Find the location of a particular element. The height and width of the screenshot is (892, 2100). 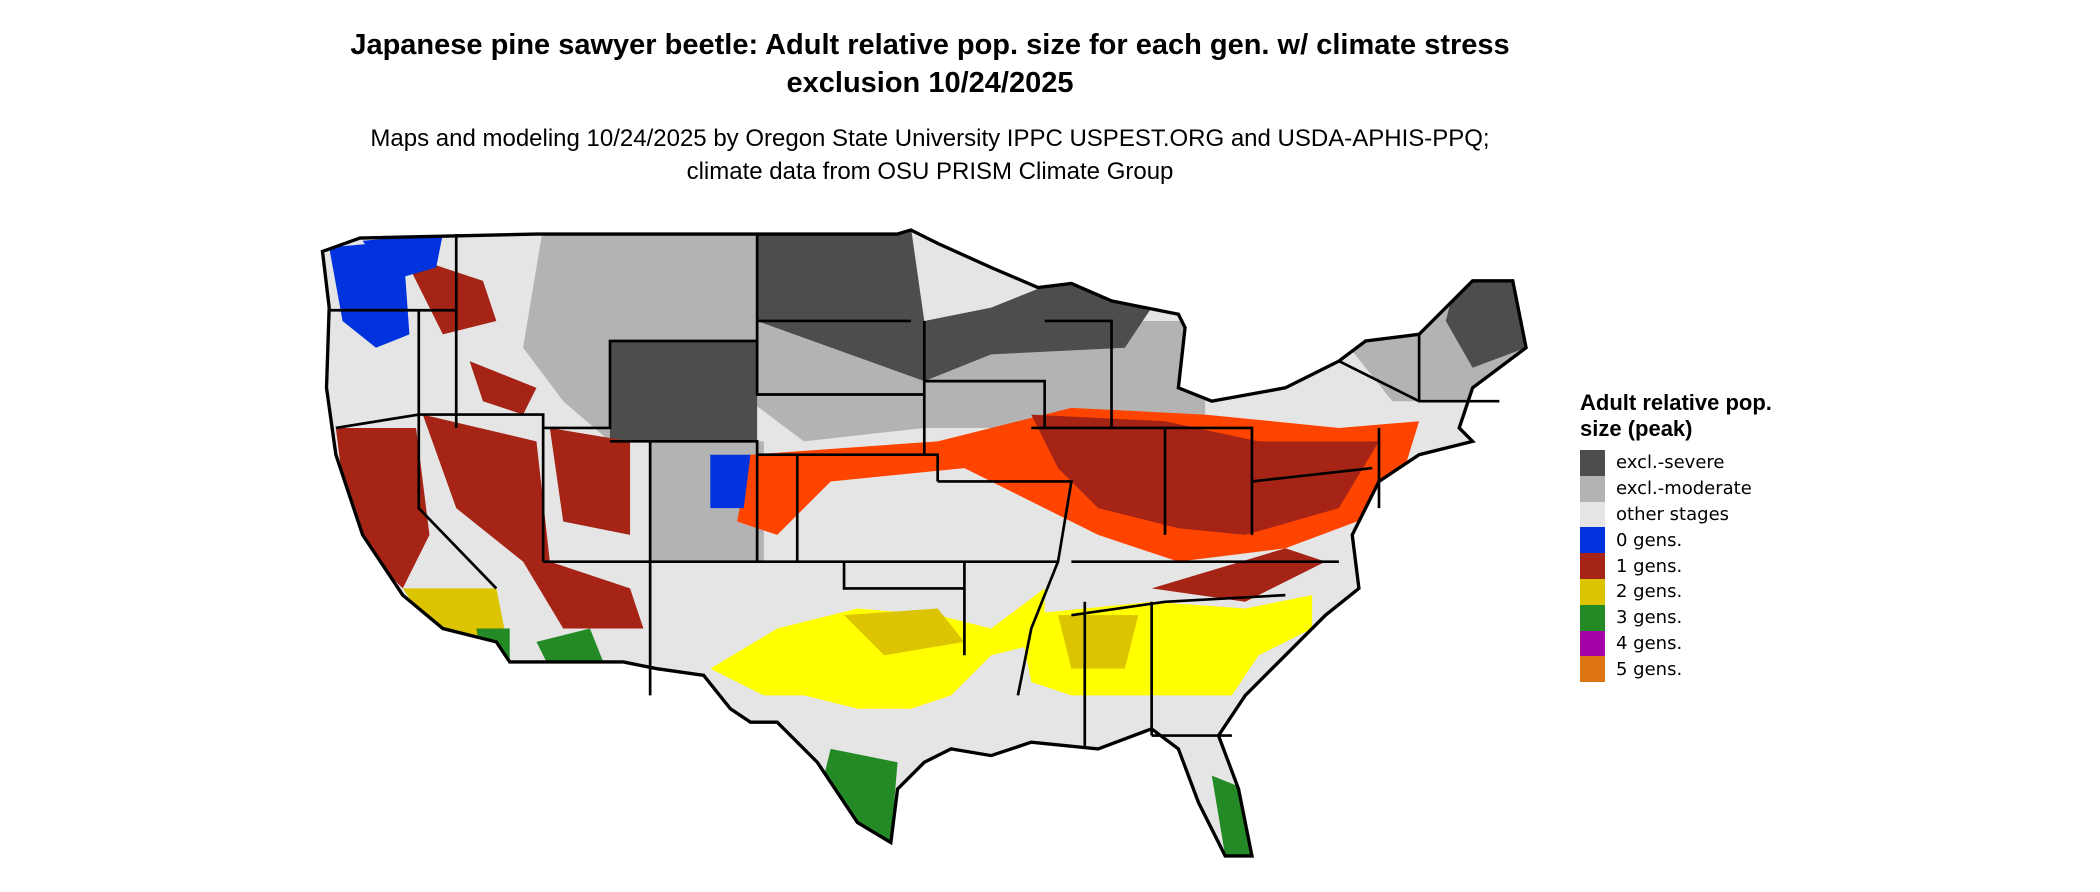

legend-item: excl.-moderate is located at coordinates (1680, 488).